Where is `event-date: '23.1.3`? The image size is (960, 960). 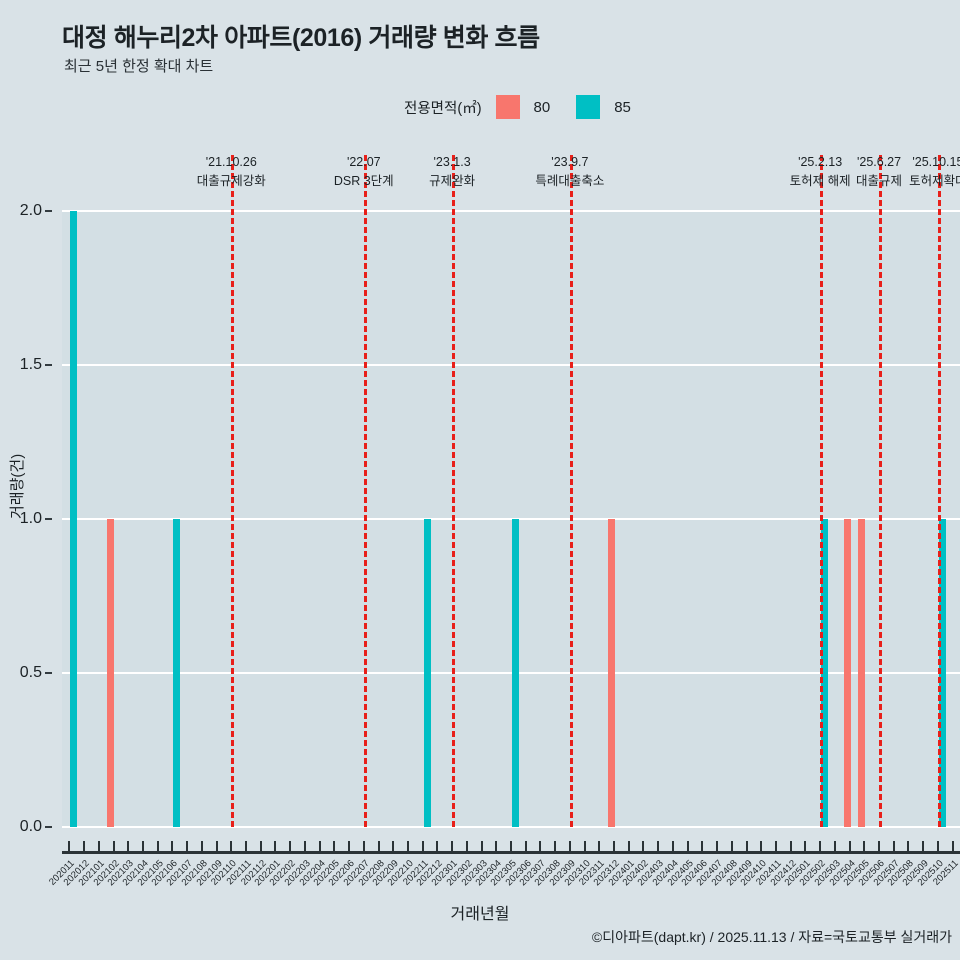
event-date: '23.1.3 is located at coordinates (452, 162).